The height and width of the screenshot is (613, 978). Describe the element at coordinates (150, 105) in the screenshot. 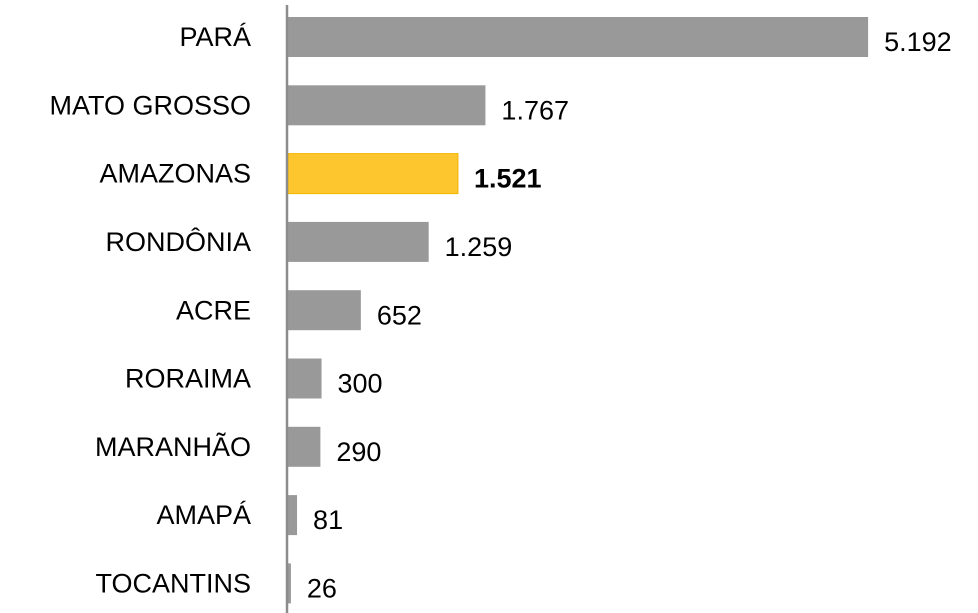

I see `category-label: MATO GROSSO` at that location.